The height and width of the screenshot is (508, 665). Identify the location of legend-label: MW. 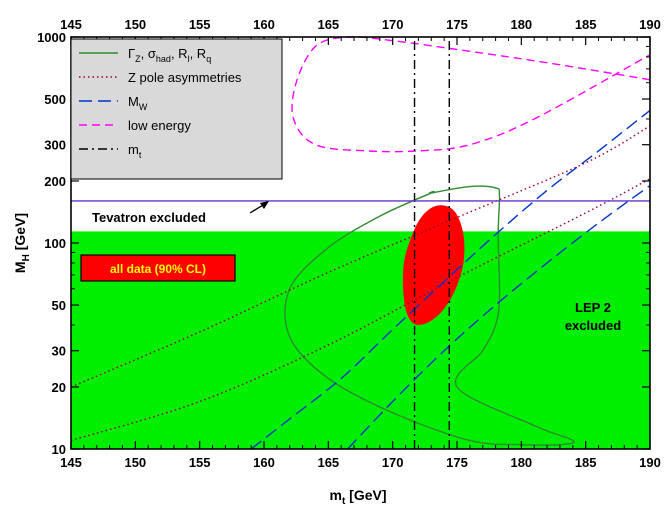
(138, 103).